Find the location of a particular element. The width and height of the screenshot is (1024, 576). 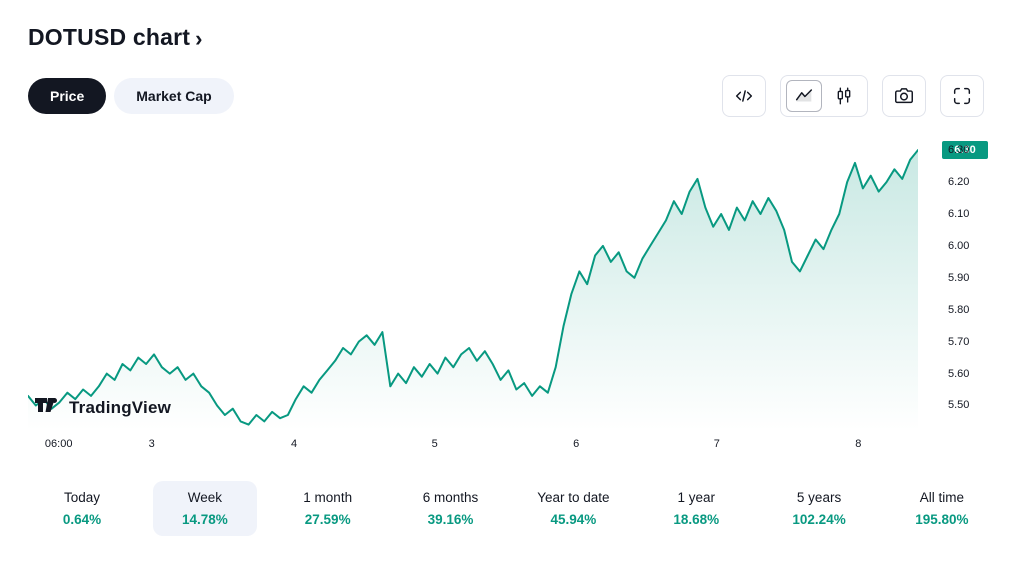

last-price-badge: 6.30 is located at coordinates (965, 150).